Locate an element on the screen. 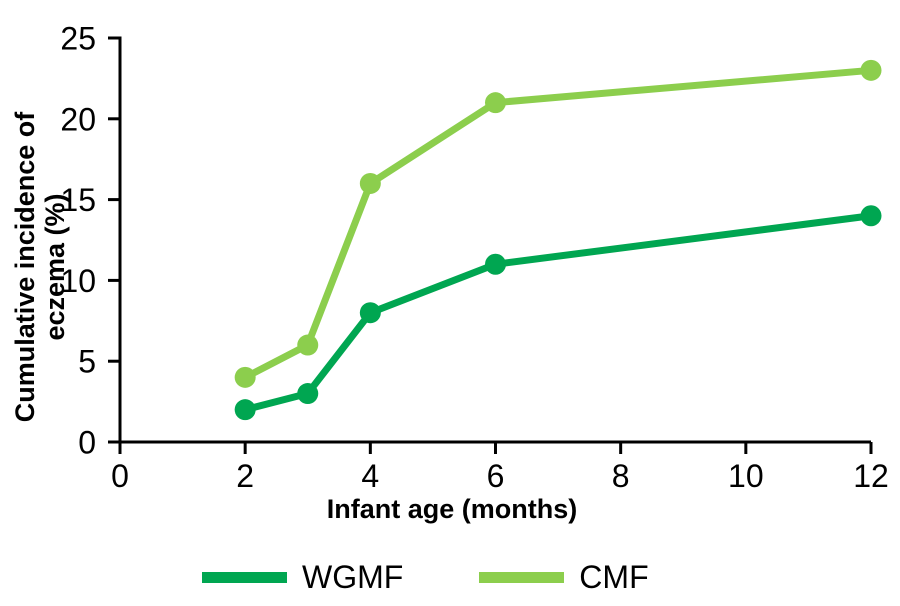 The width and height of the screenshot is (900, 606). cmf-legend-label: CMF is located at coordinates (614, 577).